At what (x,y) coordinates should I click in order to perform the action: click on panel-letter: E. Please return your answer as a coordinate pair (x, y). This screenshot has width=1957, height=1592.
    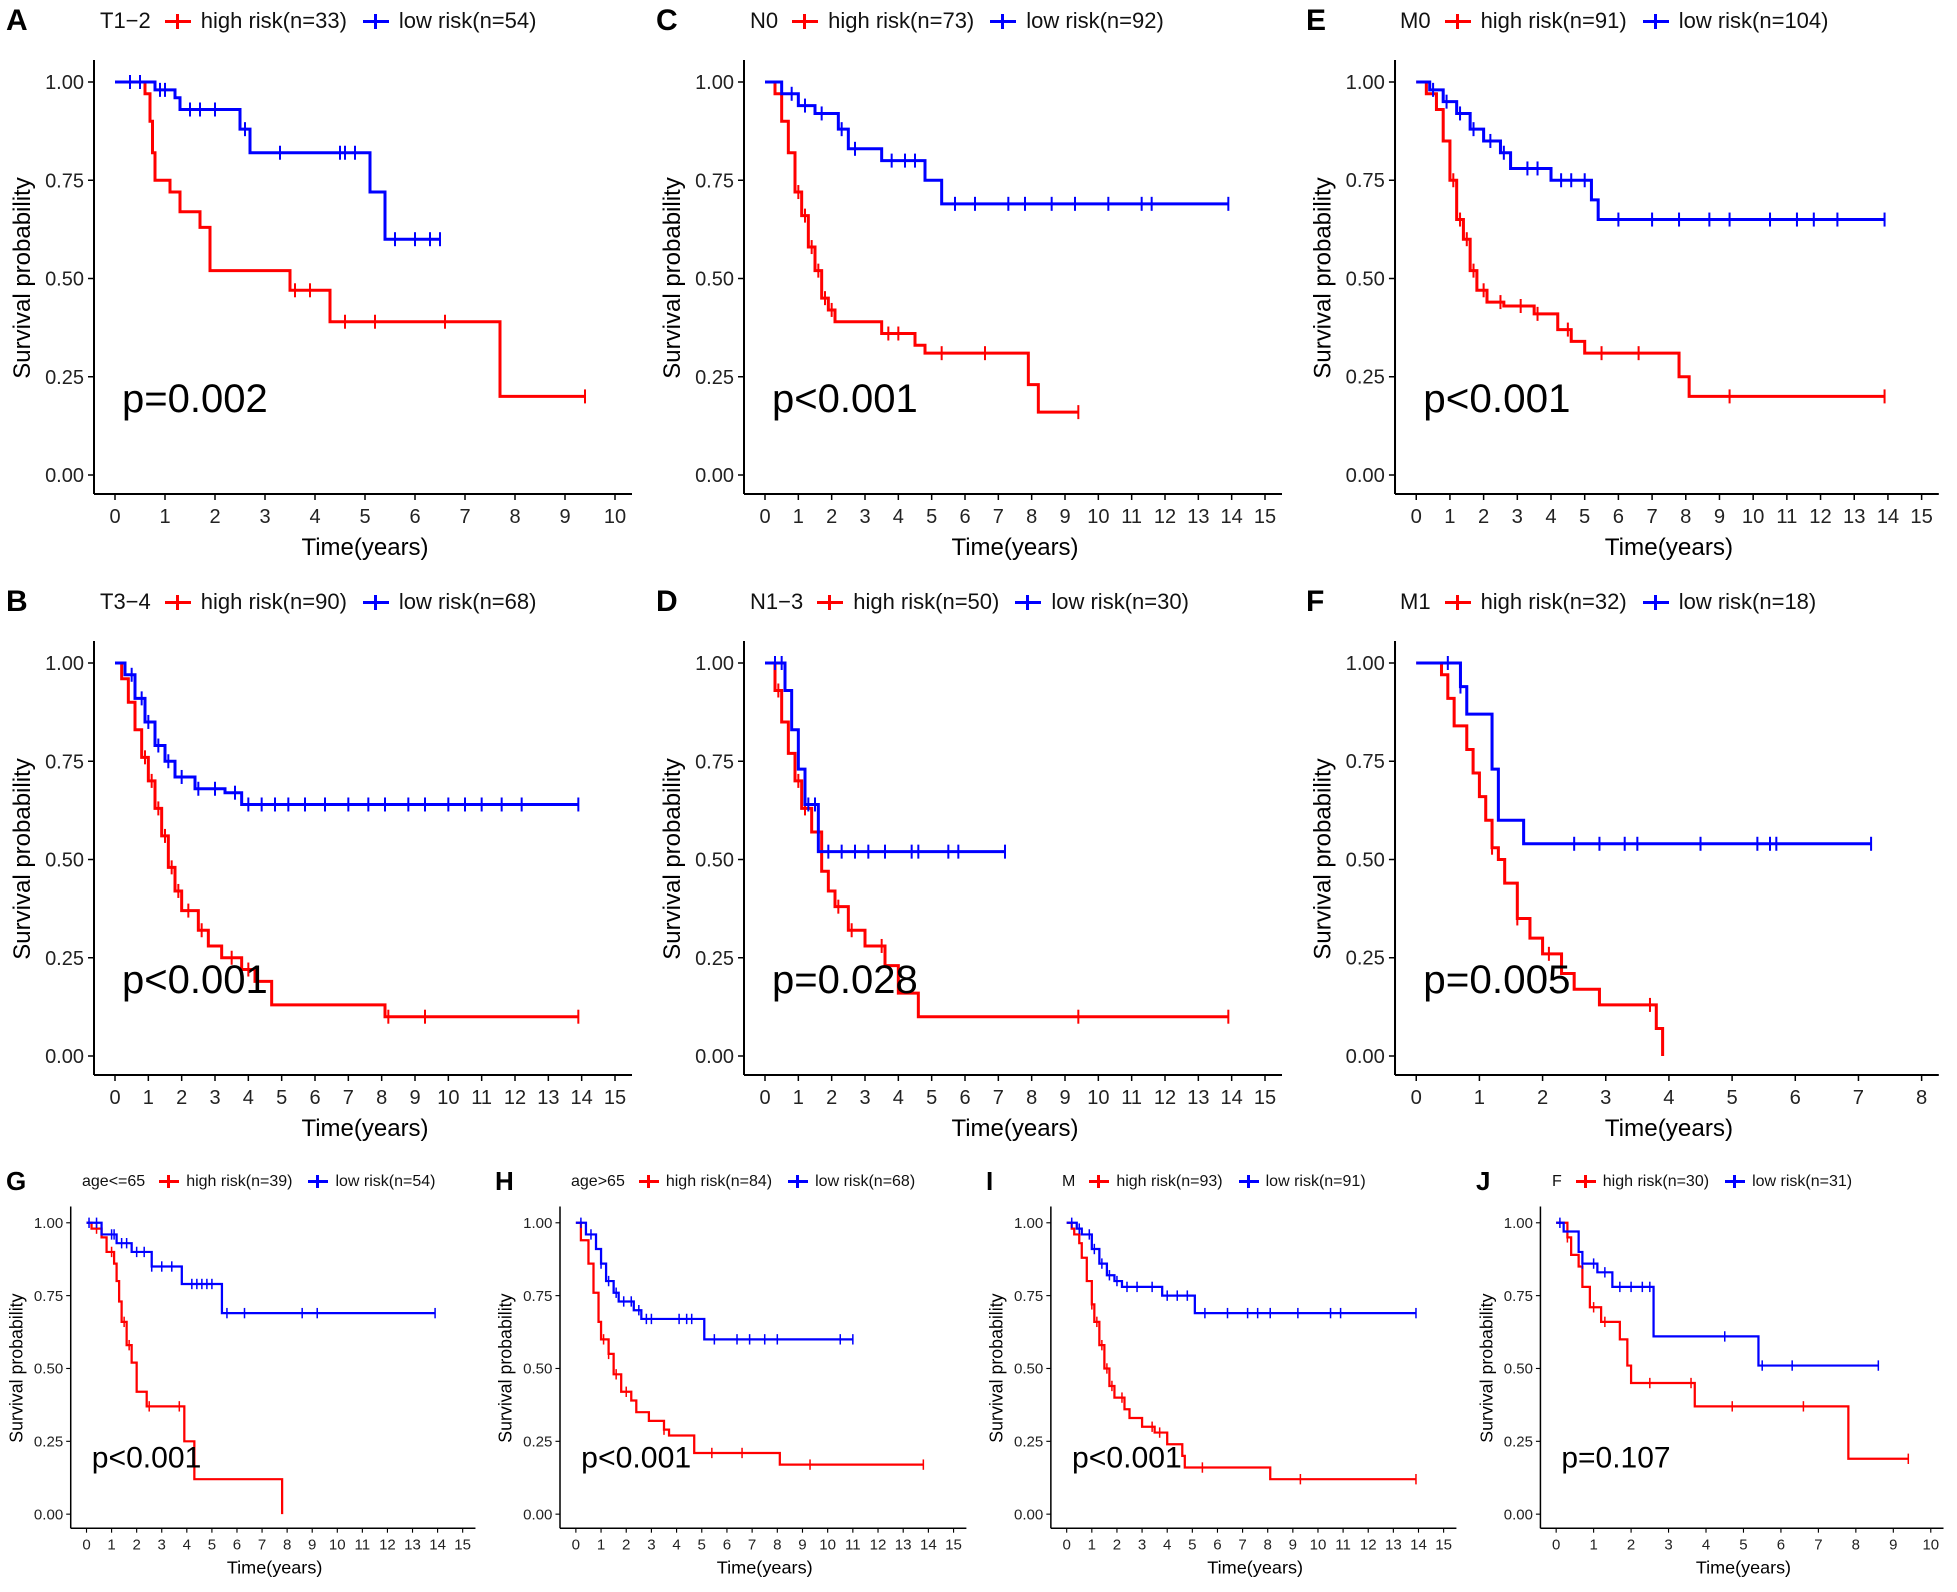
    Looking at the image, I should click on (1316, 20).